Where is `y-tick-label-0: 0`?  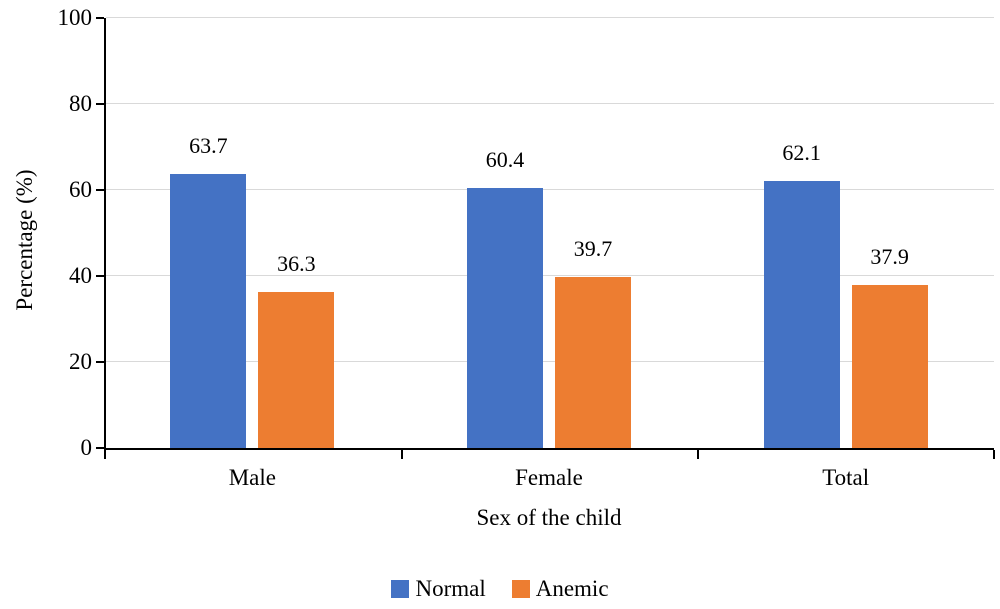 y-tick-label-0: 0 is located at coordinates (86, 447).